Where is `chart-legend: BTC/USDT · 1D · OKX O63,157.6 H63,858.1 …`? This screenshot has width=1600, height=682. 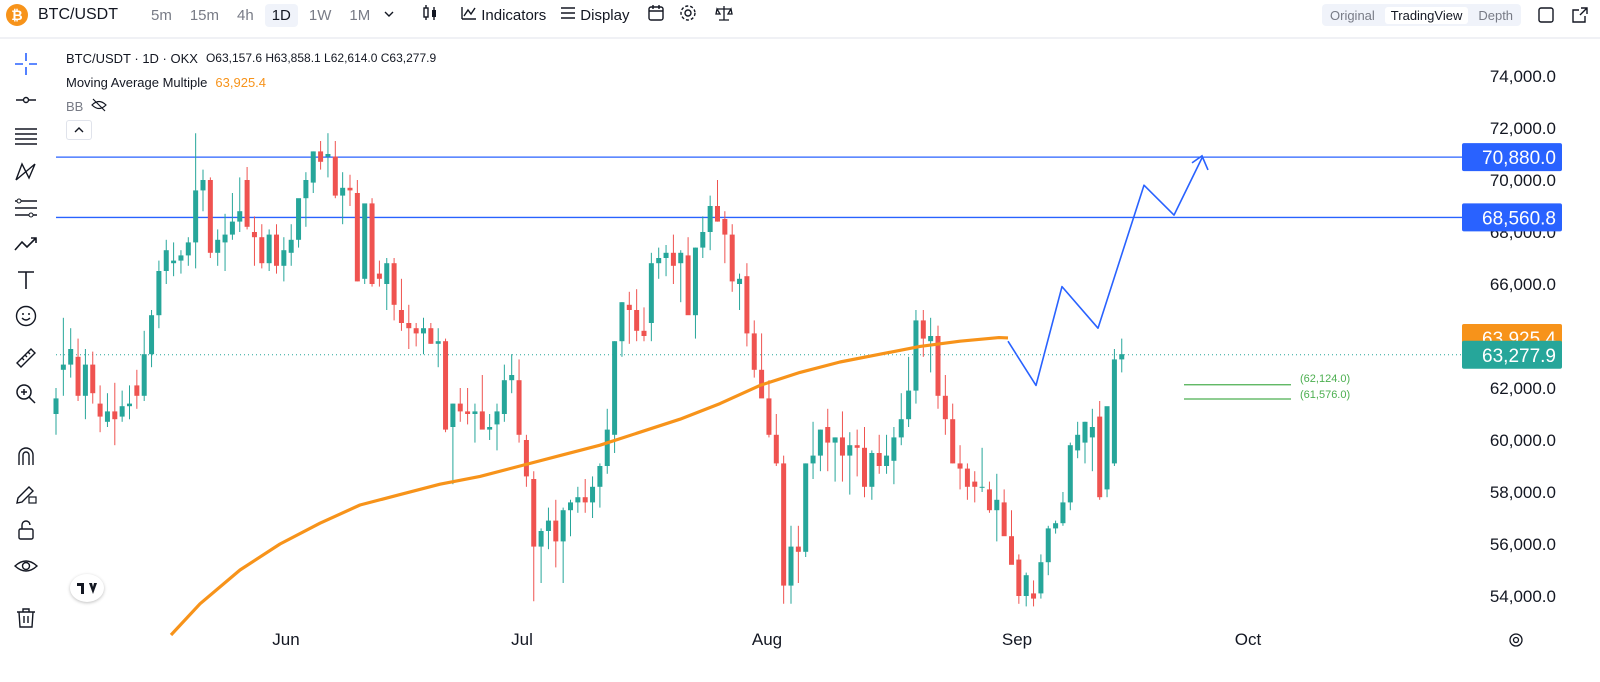 chart-legend: BTC/USDT · 1D · OKX O63,157.6 H63,858.1 … is located at coordinates (251, 82).